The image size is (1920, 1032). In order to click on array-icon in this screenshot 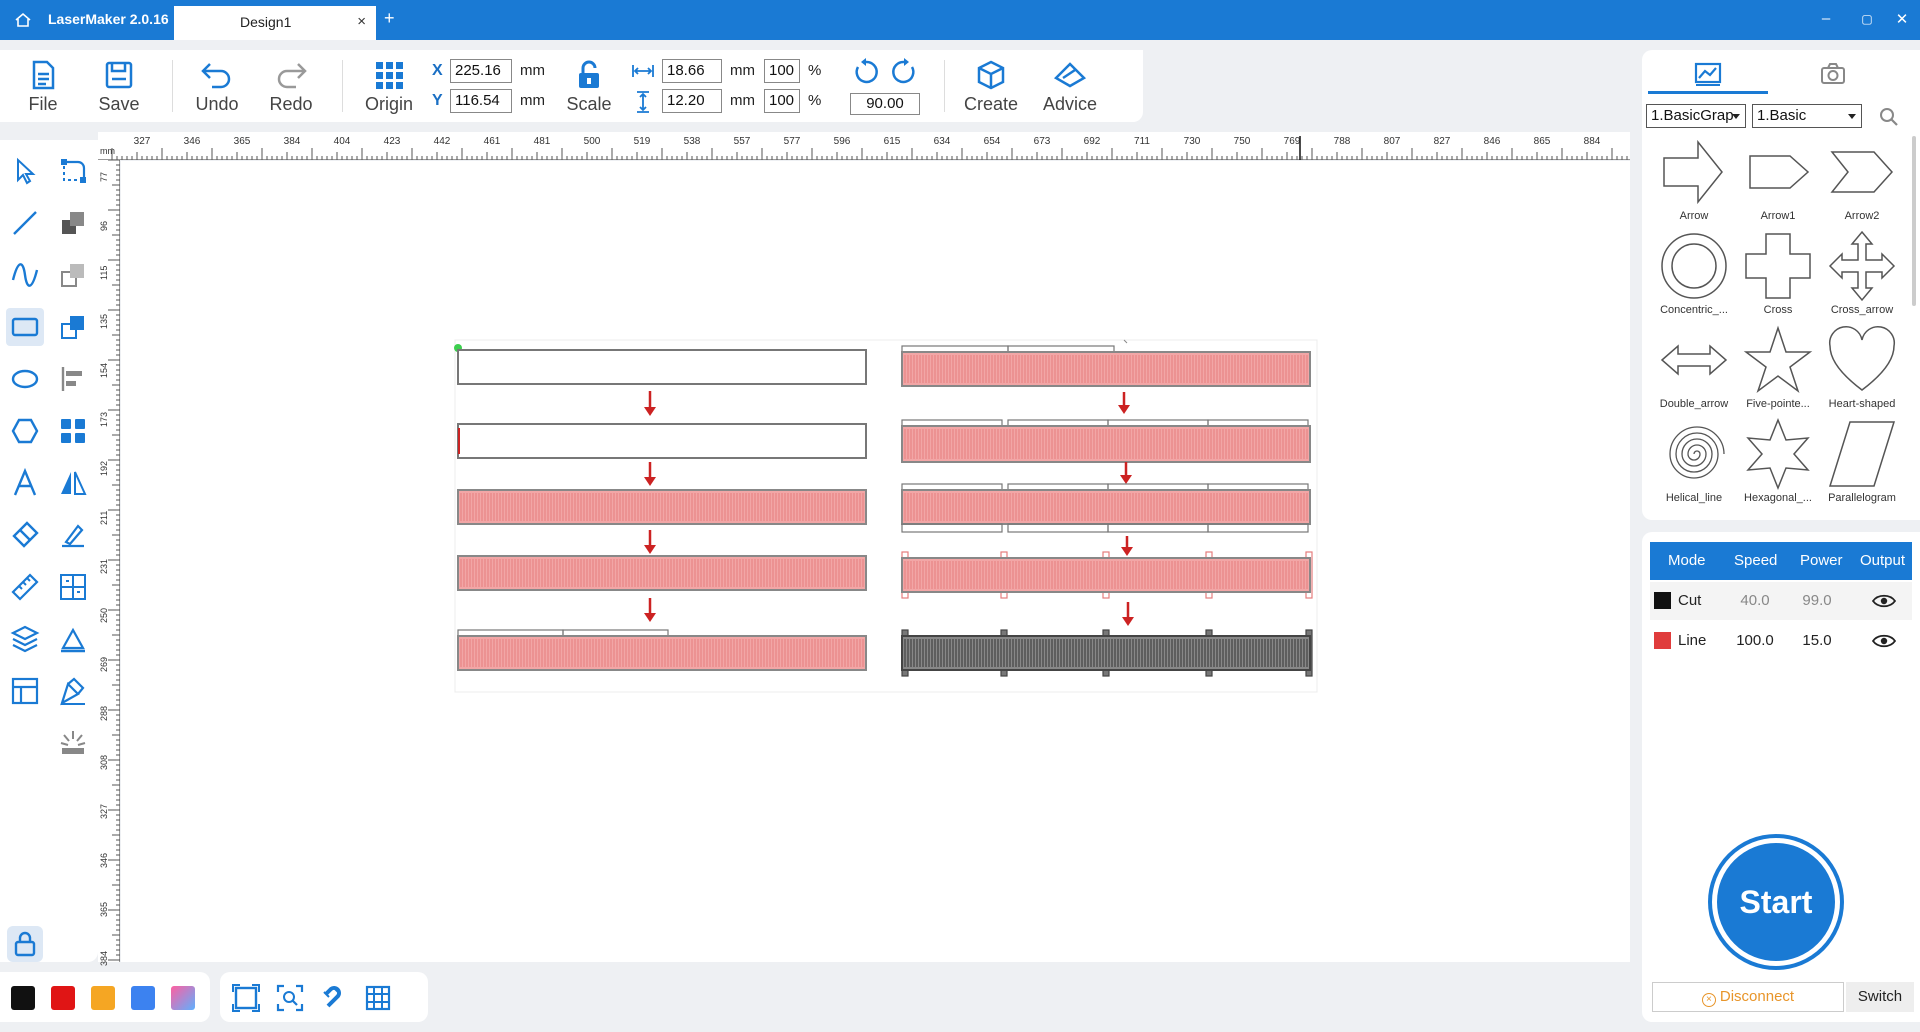, I will do `click(73, 431)`.